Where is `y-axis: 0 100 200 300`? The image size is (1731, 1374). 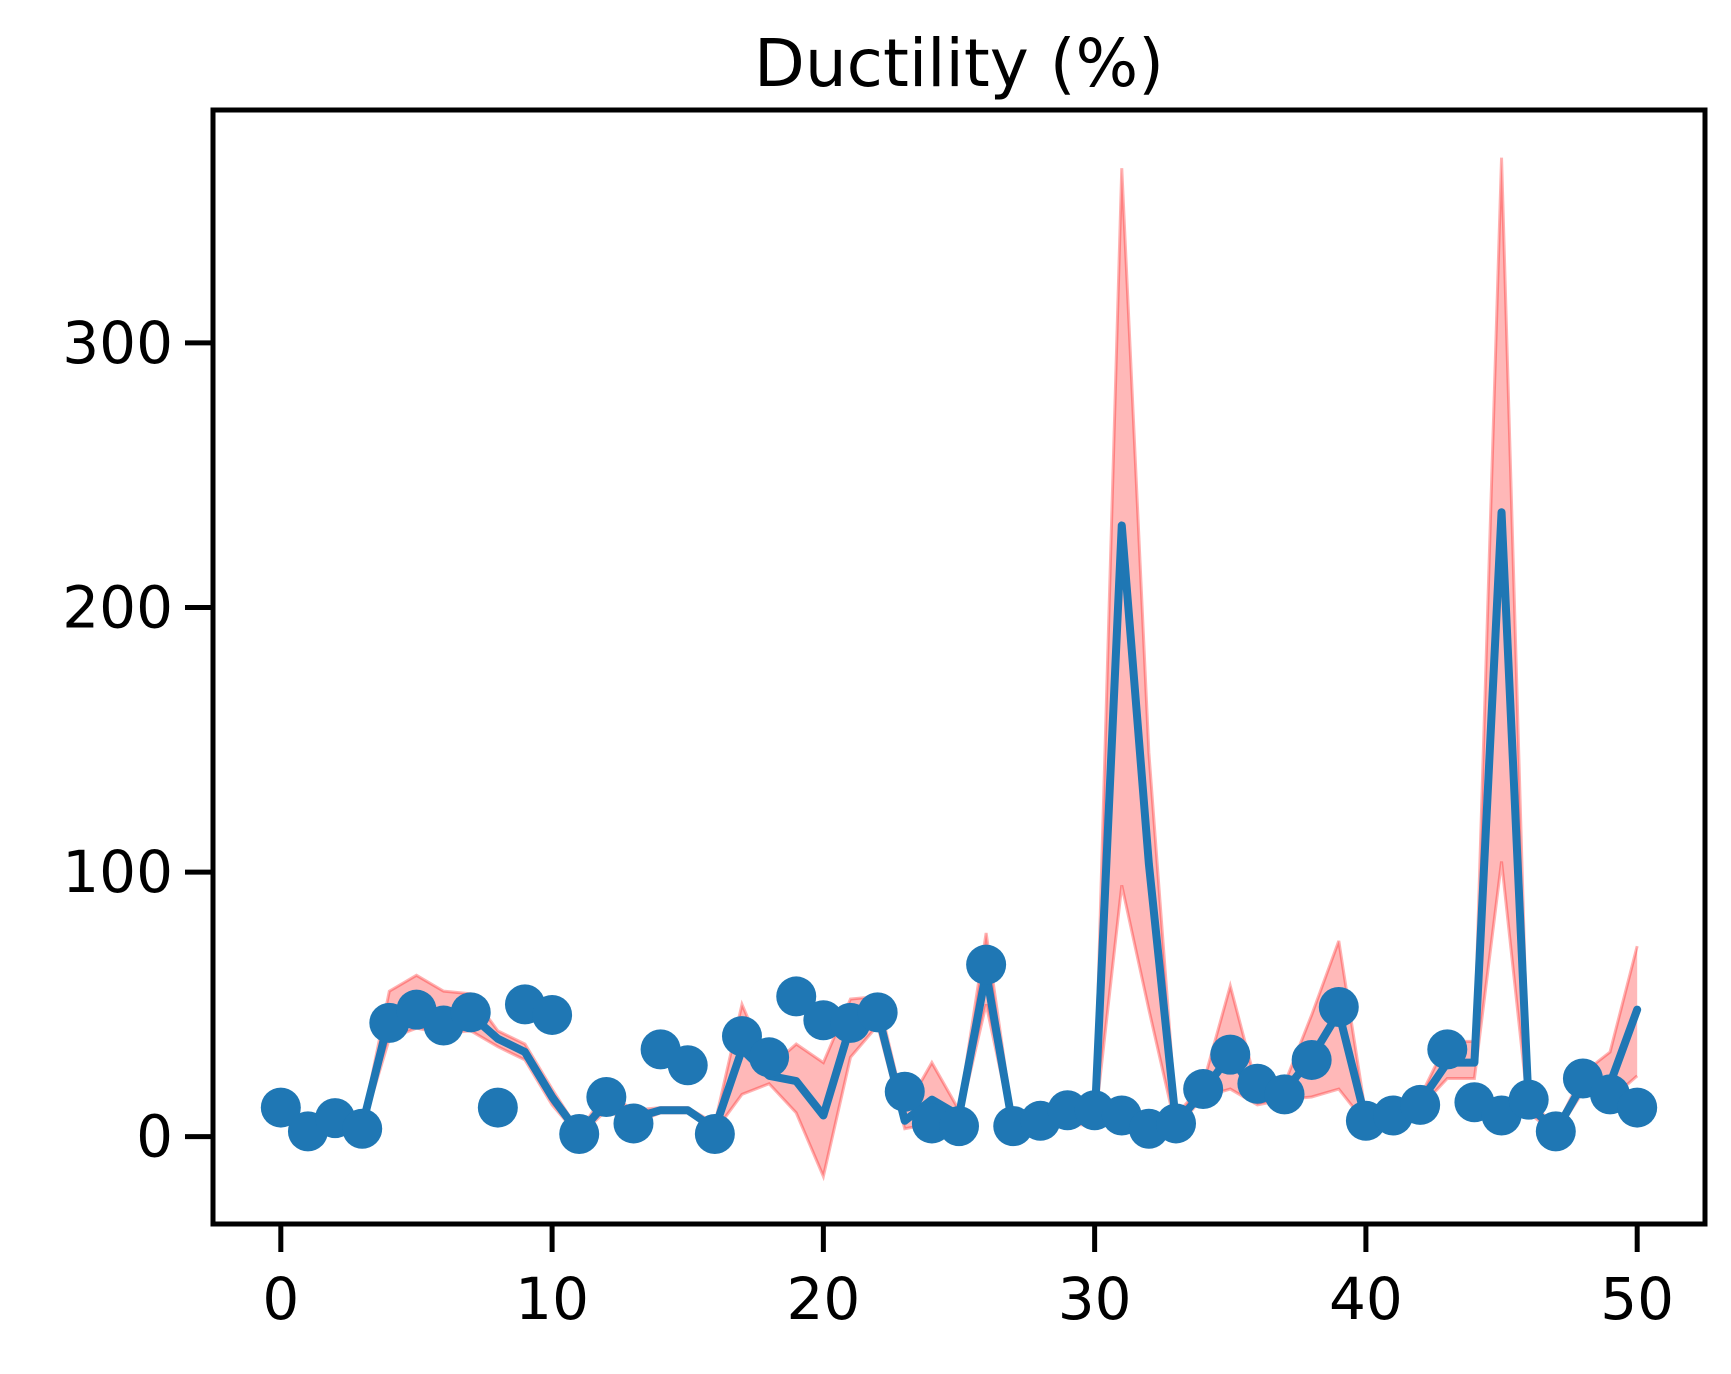
y-axis: 0 100 200 300 is located at coordinates (137, 740).